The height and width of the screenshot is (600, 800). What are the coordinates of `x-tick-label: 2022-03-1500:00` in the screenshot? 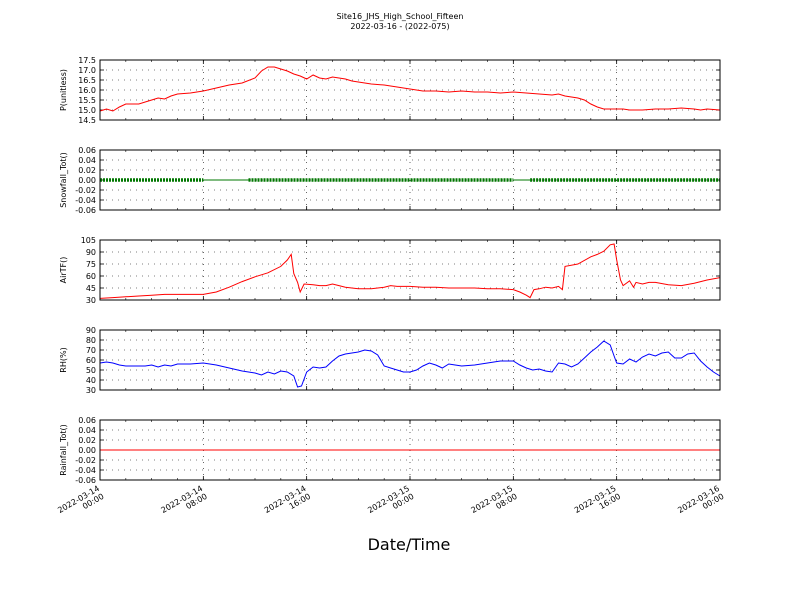 It's located at (390, 503).